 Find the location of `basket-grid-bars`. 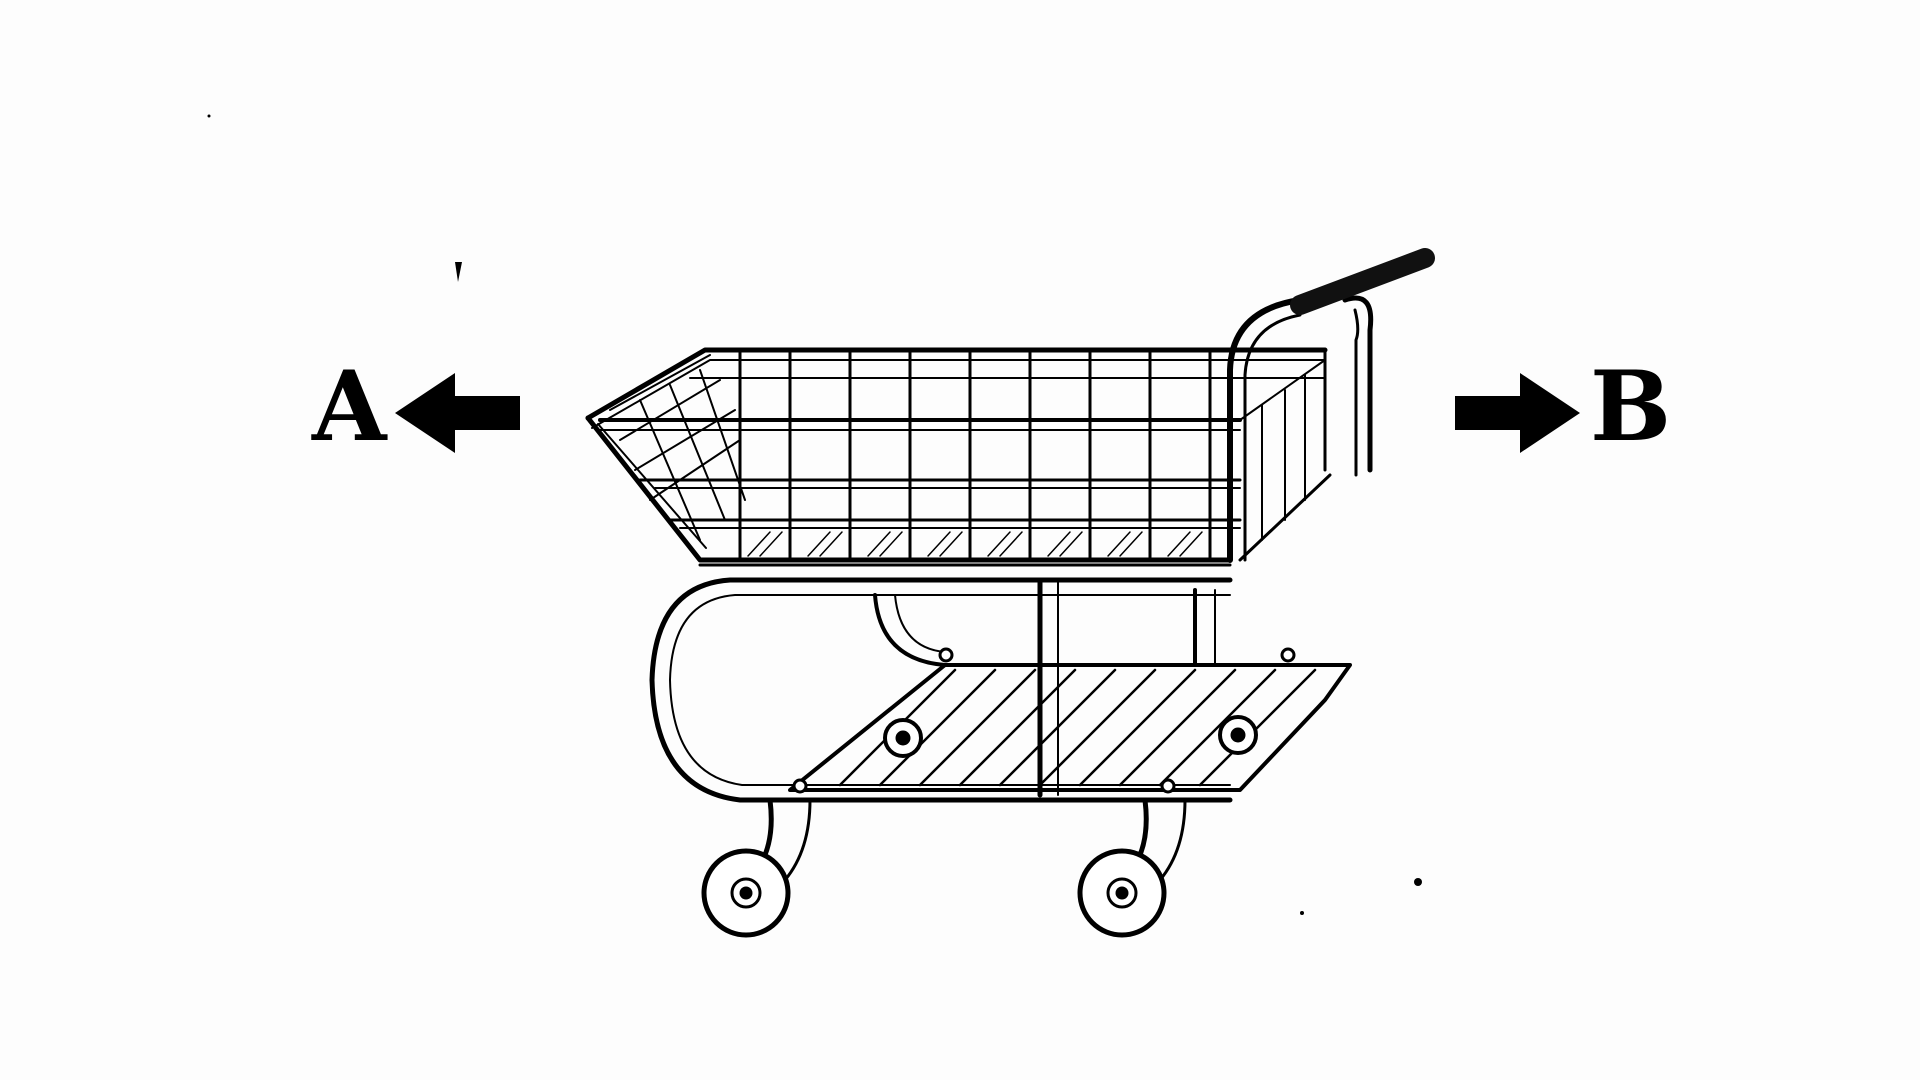

basket-grid-bars is located at coordinates (975, 455).